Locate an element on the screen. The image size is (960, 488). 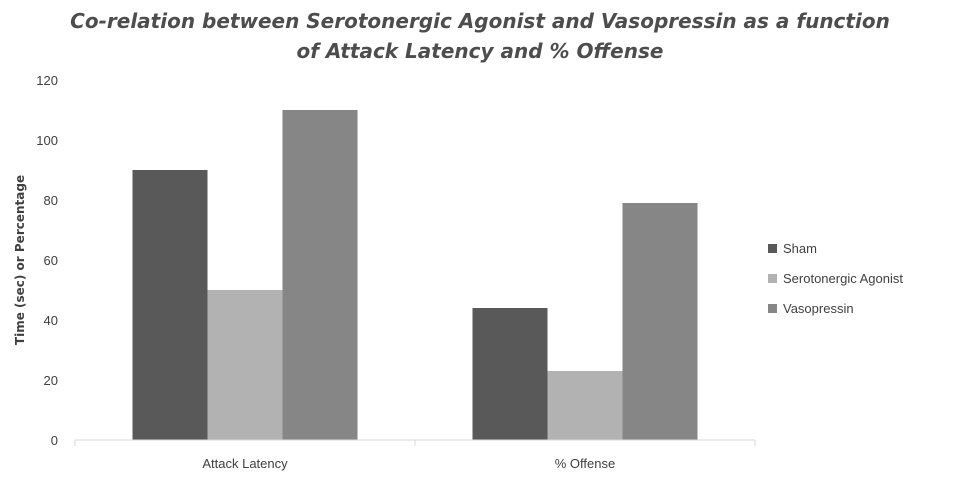
y-tick-label: 20 is located at coordinates (51, 380).